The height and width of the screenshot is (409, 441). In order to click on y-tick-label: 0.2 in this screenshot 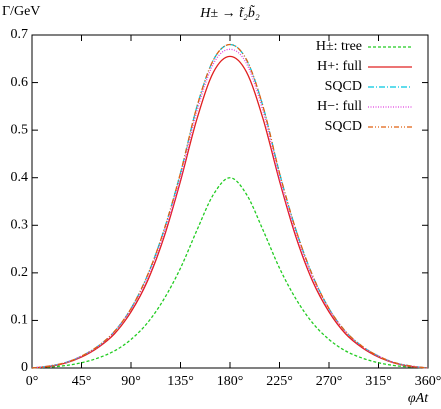, I will do `click(20, 272)`.